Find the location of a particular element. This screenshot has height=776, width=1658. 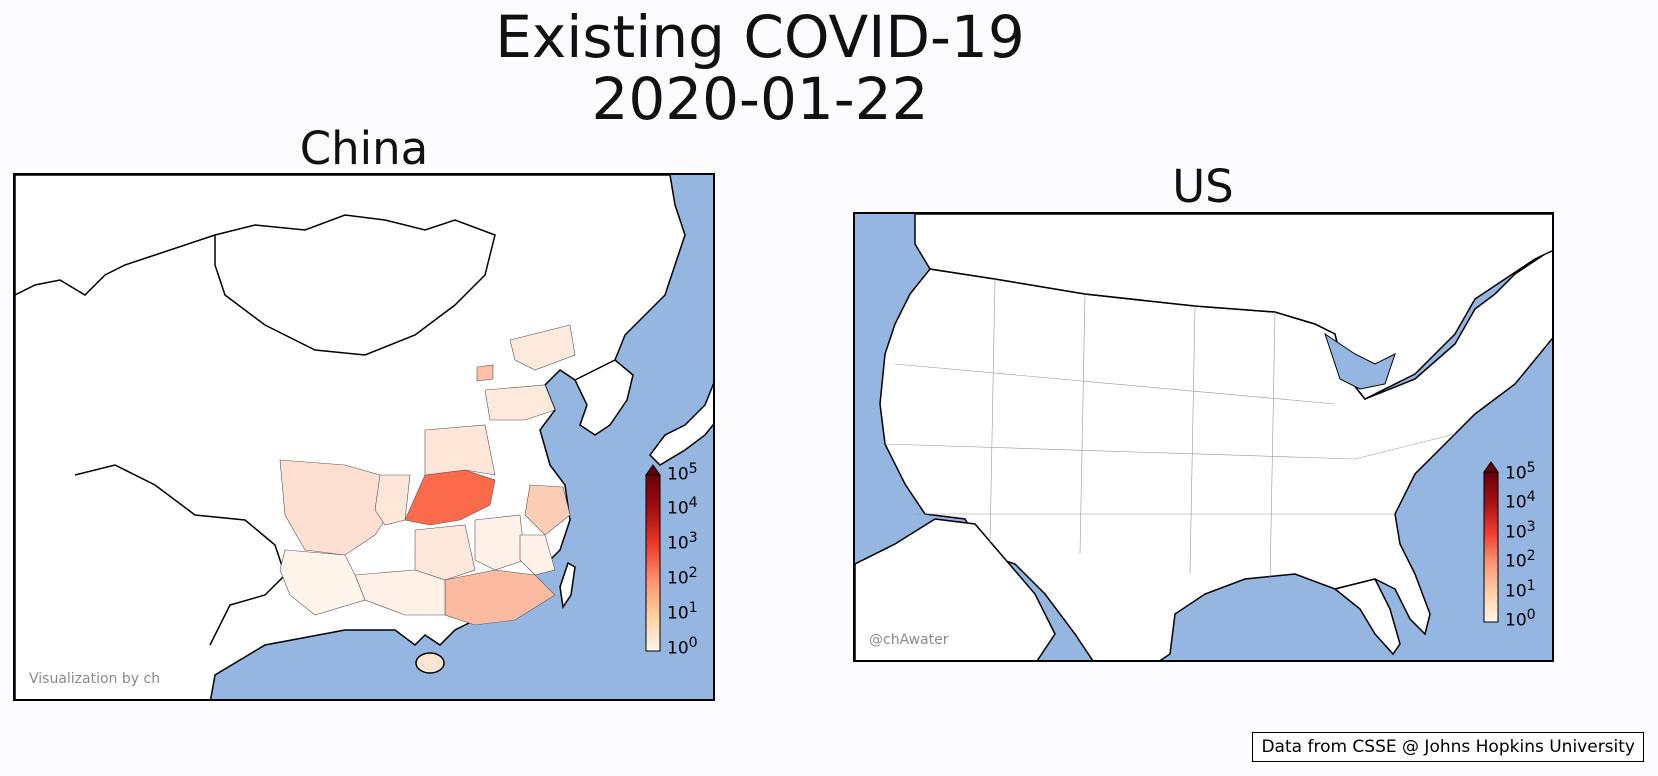

china-watermark: Visualization by ch is located at coordinates (95, 679).